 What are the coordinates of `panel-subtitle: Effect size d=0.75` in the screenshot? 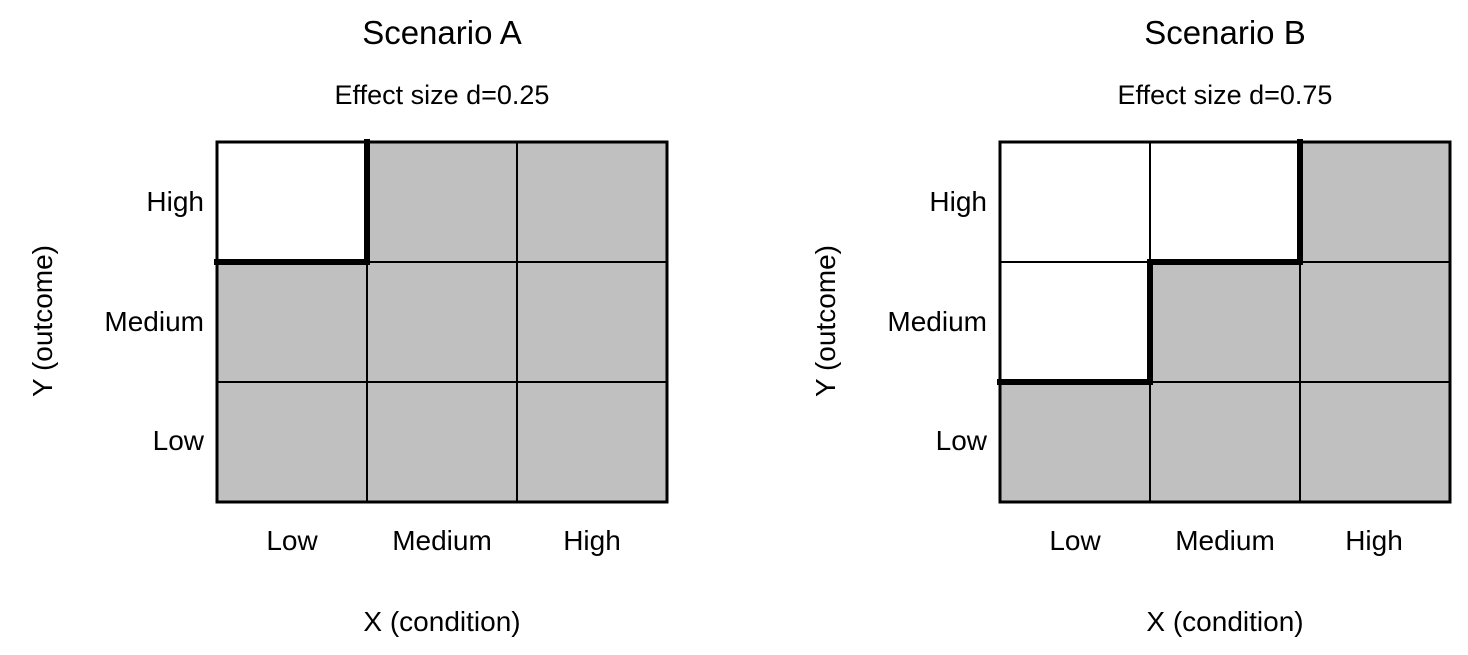 It's located at (1225, 95).